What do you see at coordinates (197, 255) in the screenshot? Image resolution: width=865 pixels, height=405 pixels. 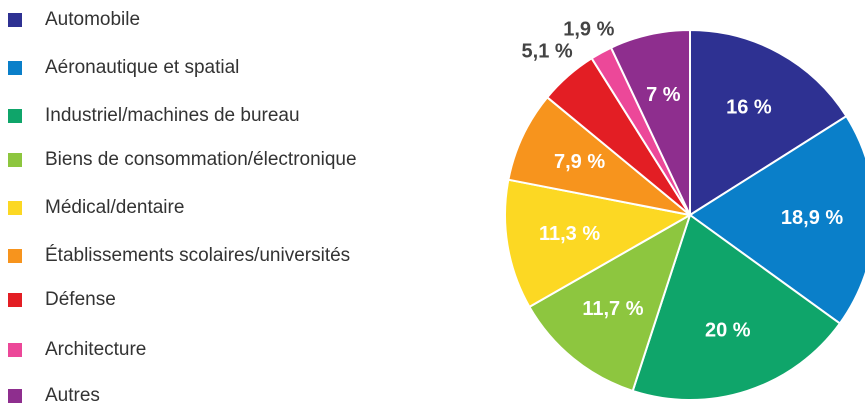 I see `legend-label: Établissements scolaires/universités` at bounding box center [197, 255].